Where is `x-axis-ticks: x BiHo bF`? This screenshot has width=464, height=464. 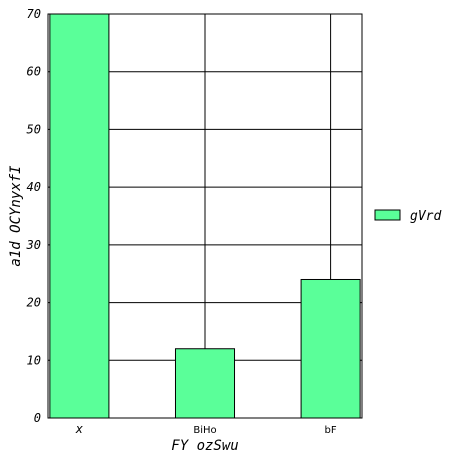 x-axis-ticks: x BiHo bF is located at coordinates (206, 429).